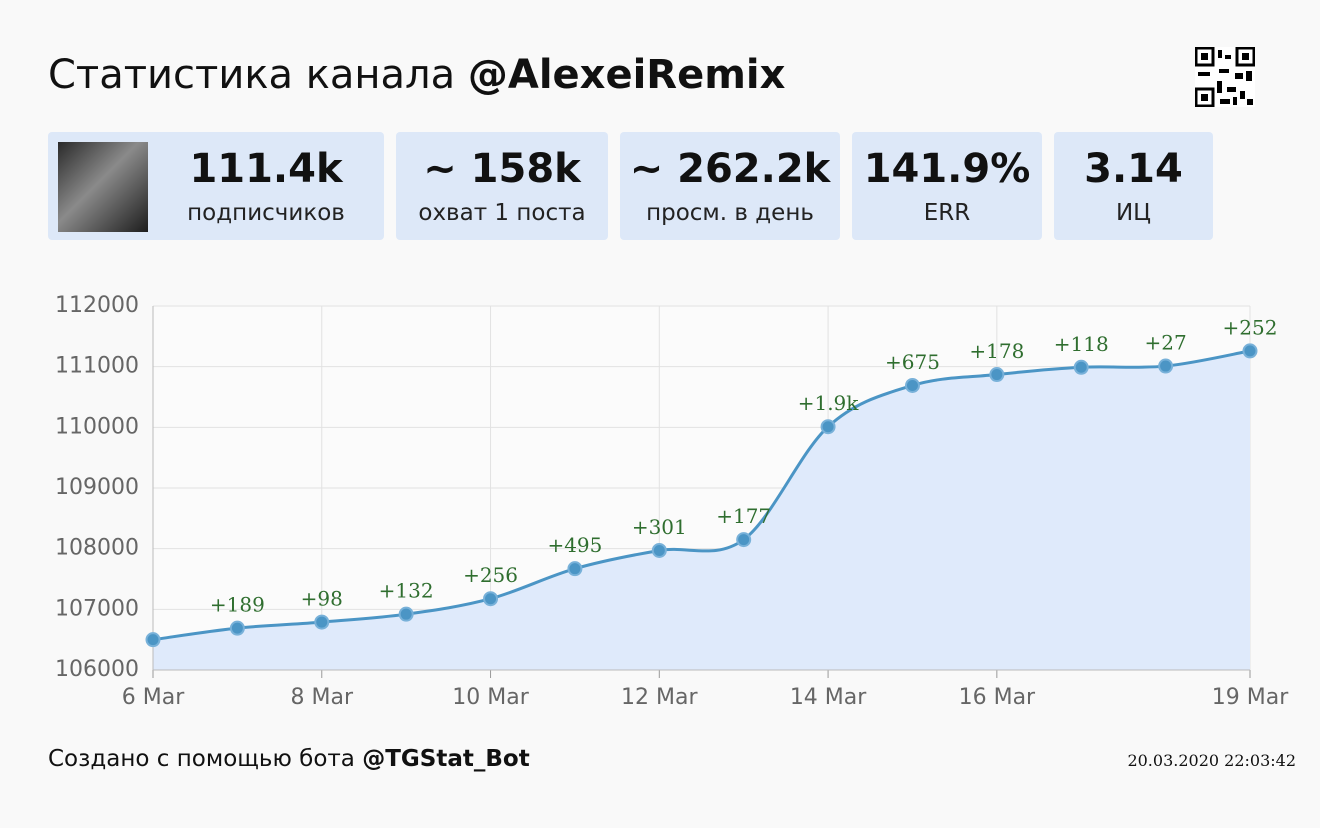  I want to click on change-label: +27, so click(1166, 343).